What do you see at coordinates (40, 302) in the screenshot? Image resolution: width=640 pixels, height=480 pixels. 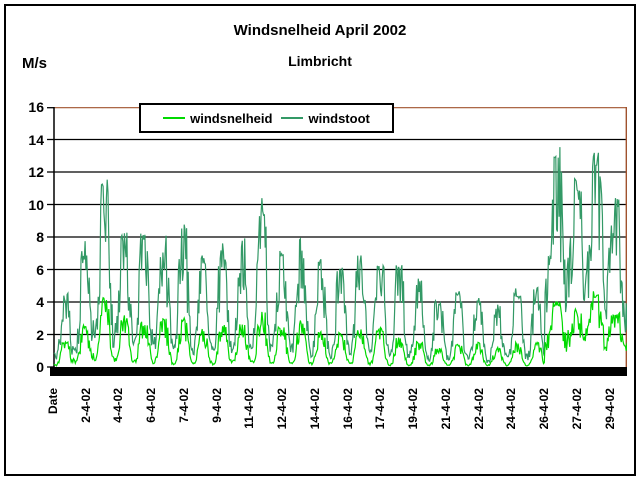 I see `y-tick-label: 4` at bounding box center [40, 302].